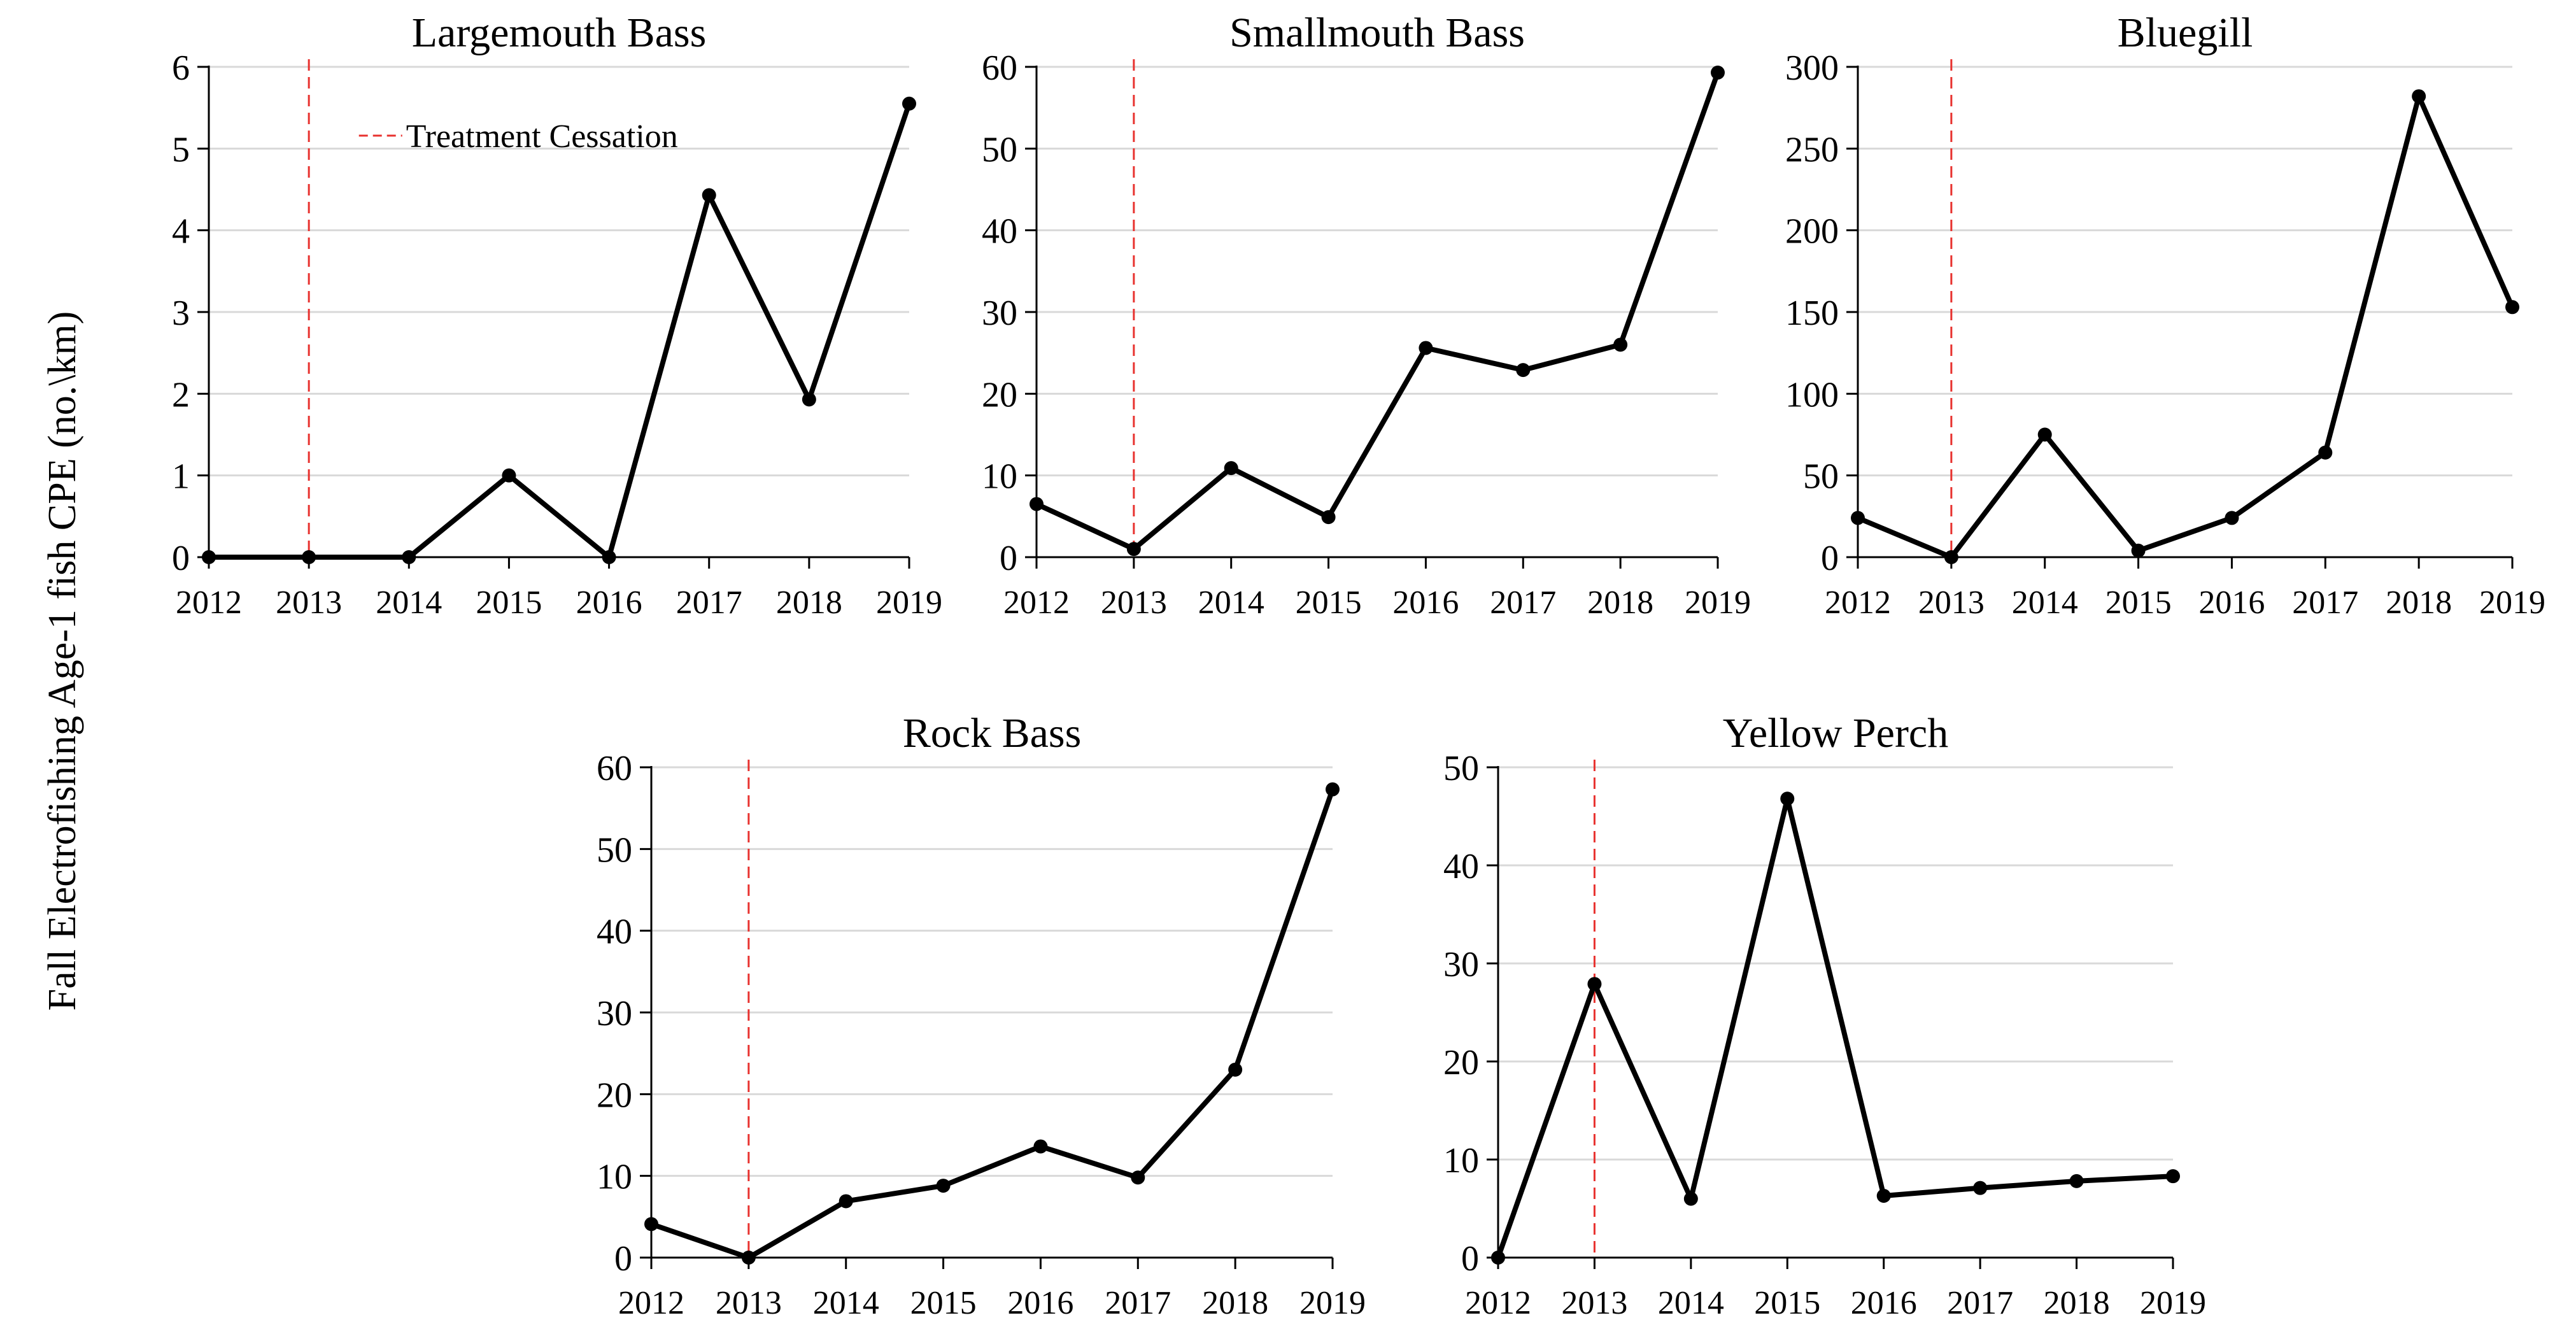  I want to click on chart-title: Bluegill, so click(2185, 33).